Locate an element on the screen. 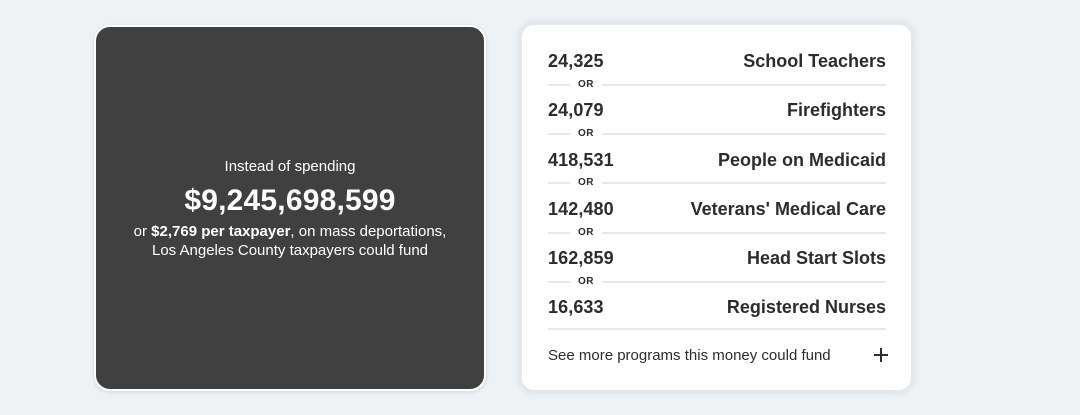 The image size is (1080, 415). list-item: 418,531 People on Medicaid is located at coordinates (717, 160).